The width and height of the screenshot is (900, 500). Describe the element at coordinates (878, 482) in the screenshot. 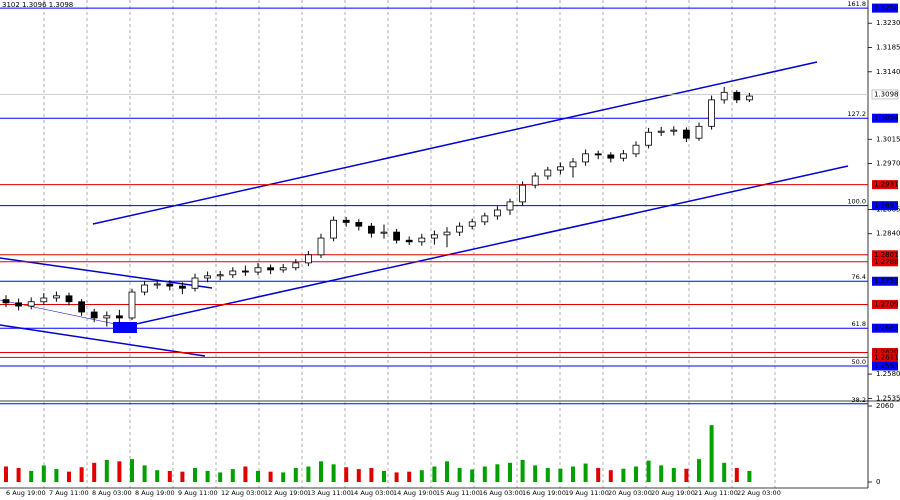

I see `y-tick-label: 0` at that location.